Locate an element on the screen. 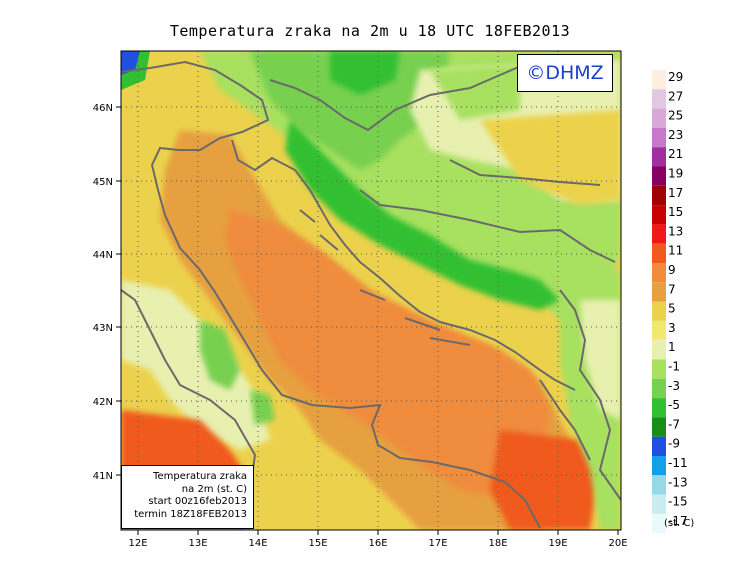  legend-label: 27 is located at coordinates (675, 96).